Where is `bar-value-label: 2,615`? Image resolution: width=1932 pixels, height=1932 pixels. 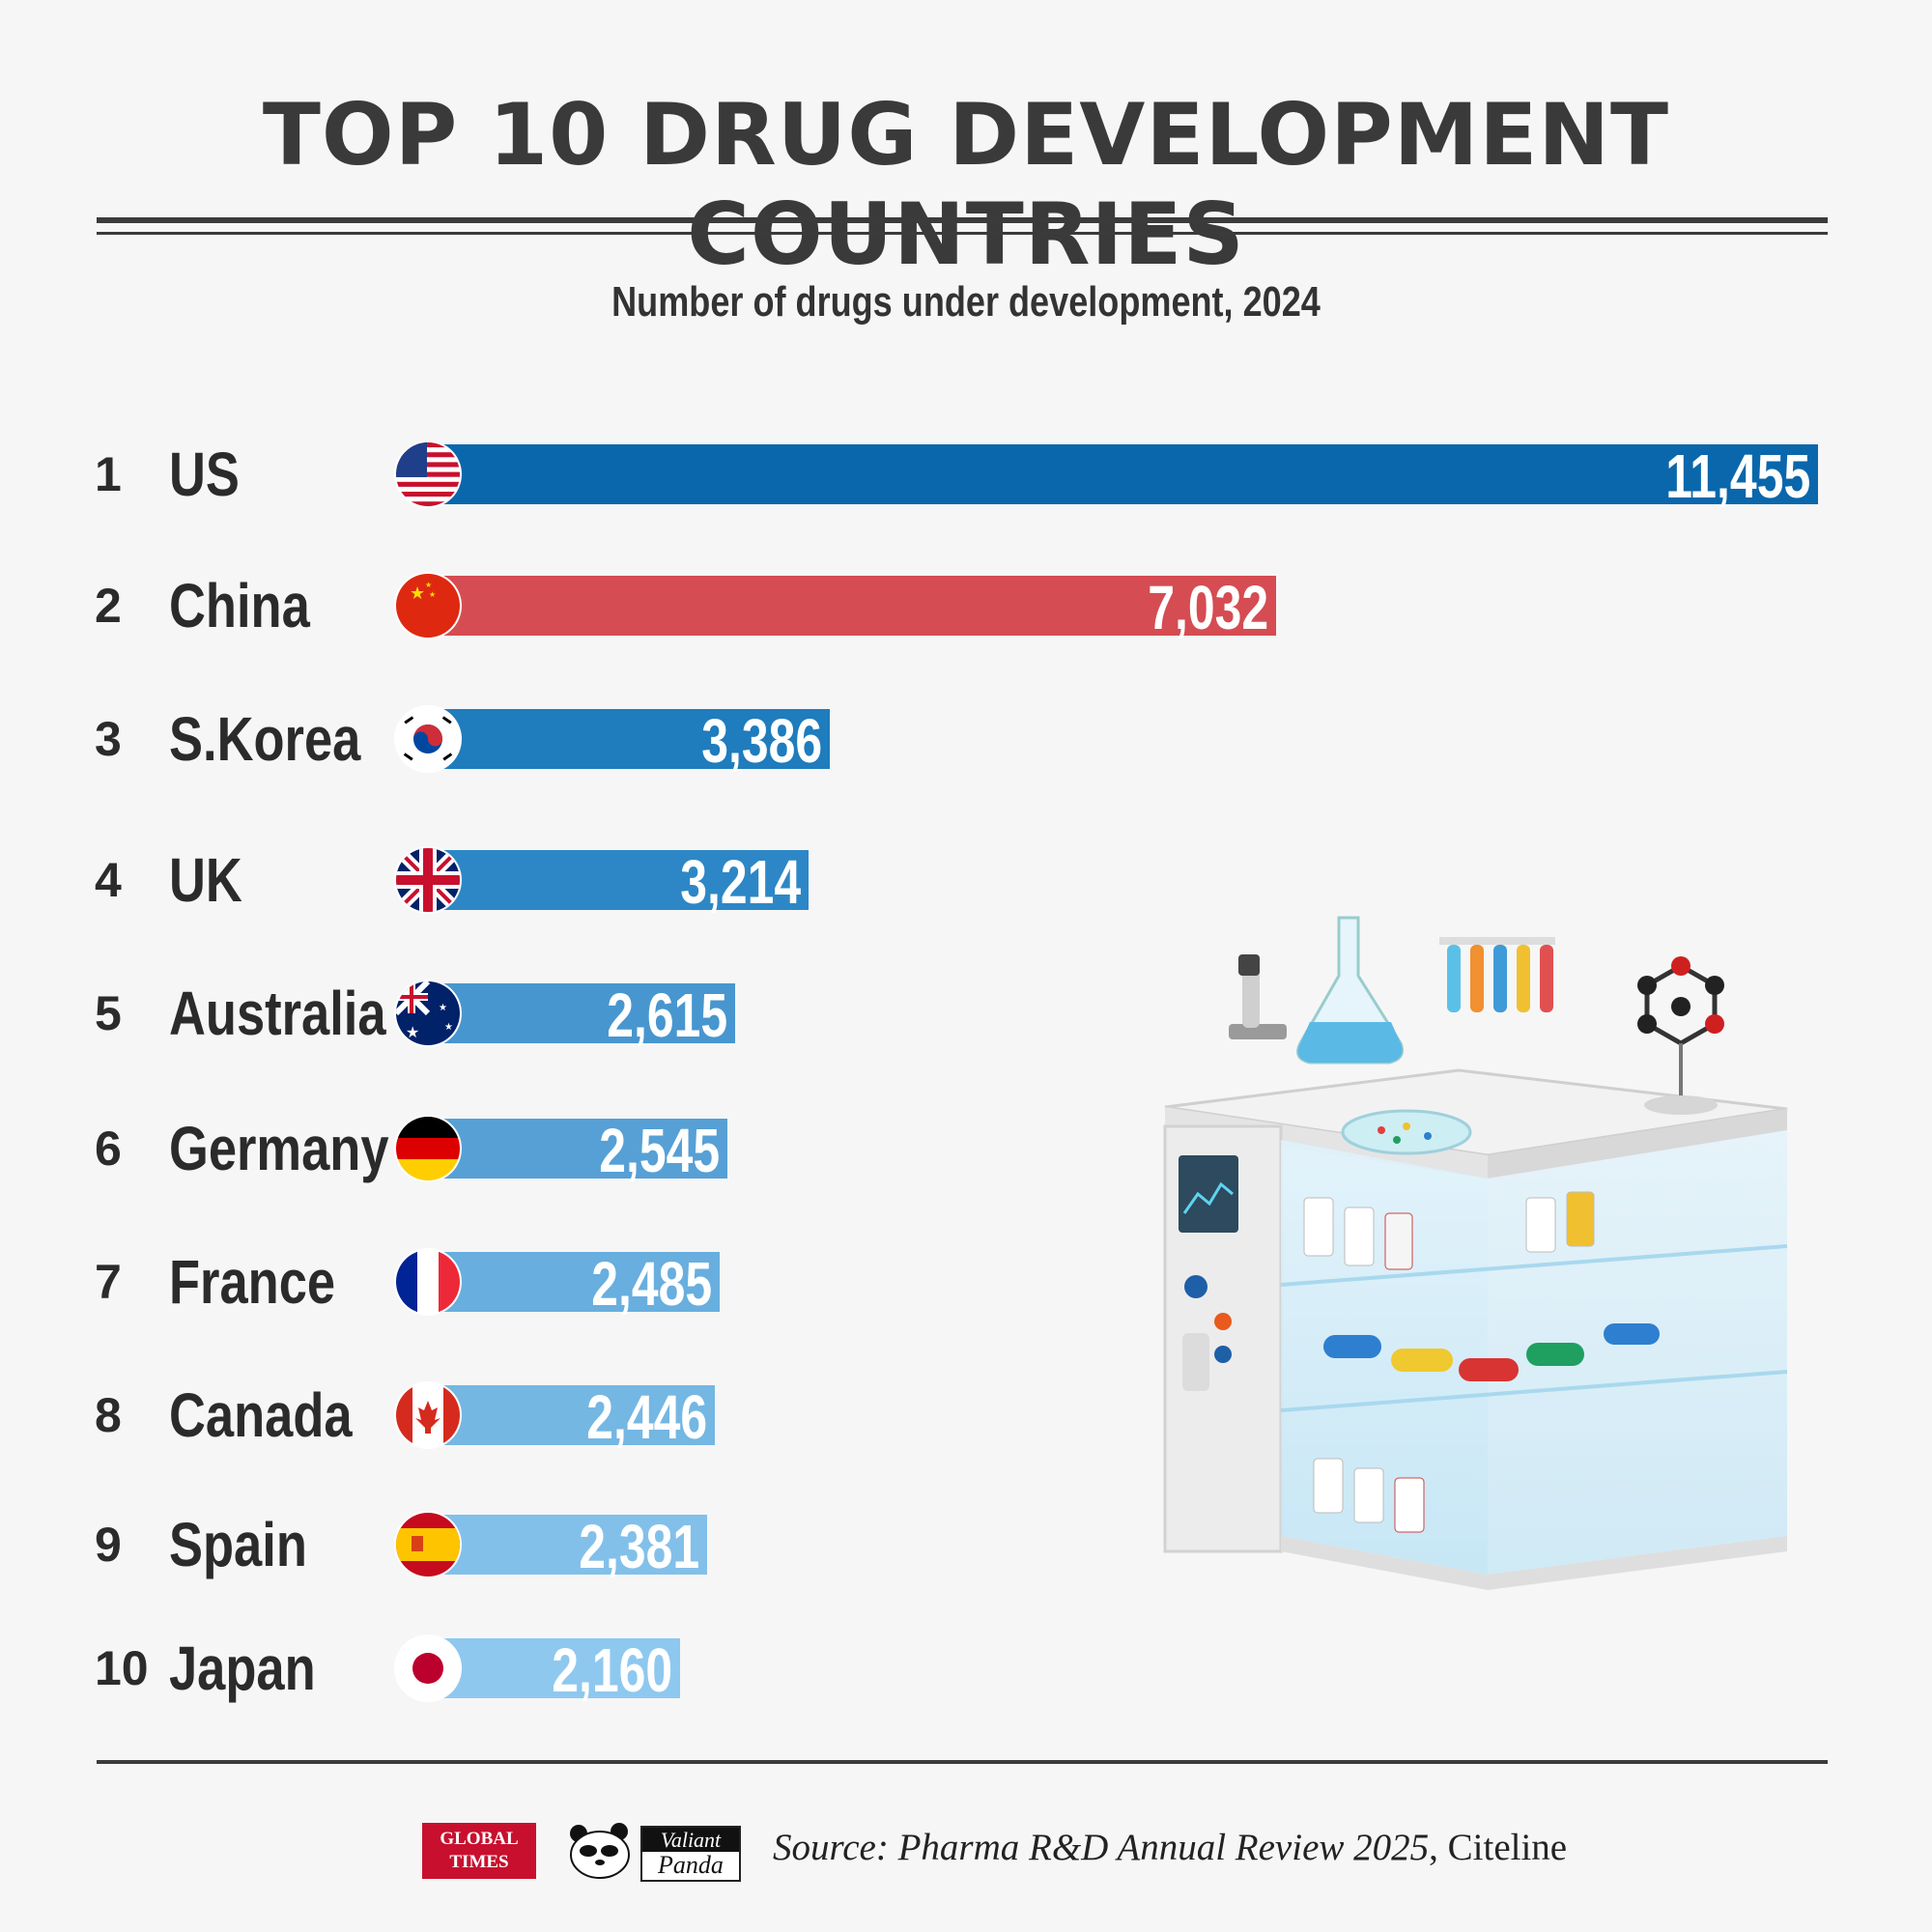 bar-value-label: 2,615 is located at coordinates (667, 1015).